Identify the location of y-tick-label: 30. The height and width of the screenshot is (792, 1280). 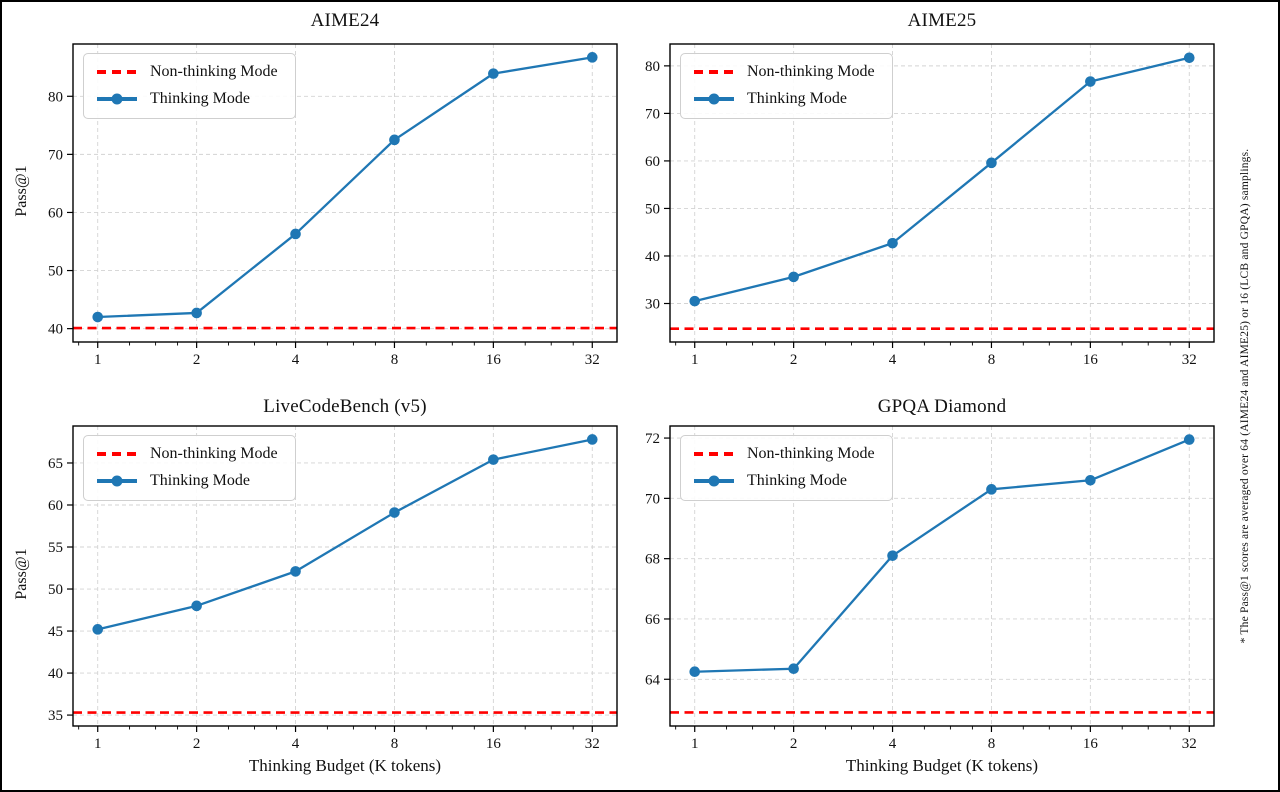
(652, 305).